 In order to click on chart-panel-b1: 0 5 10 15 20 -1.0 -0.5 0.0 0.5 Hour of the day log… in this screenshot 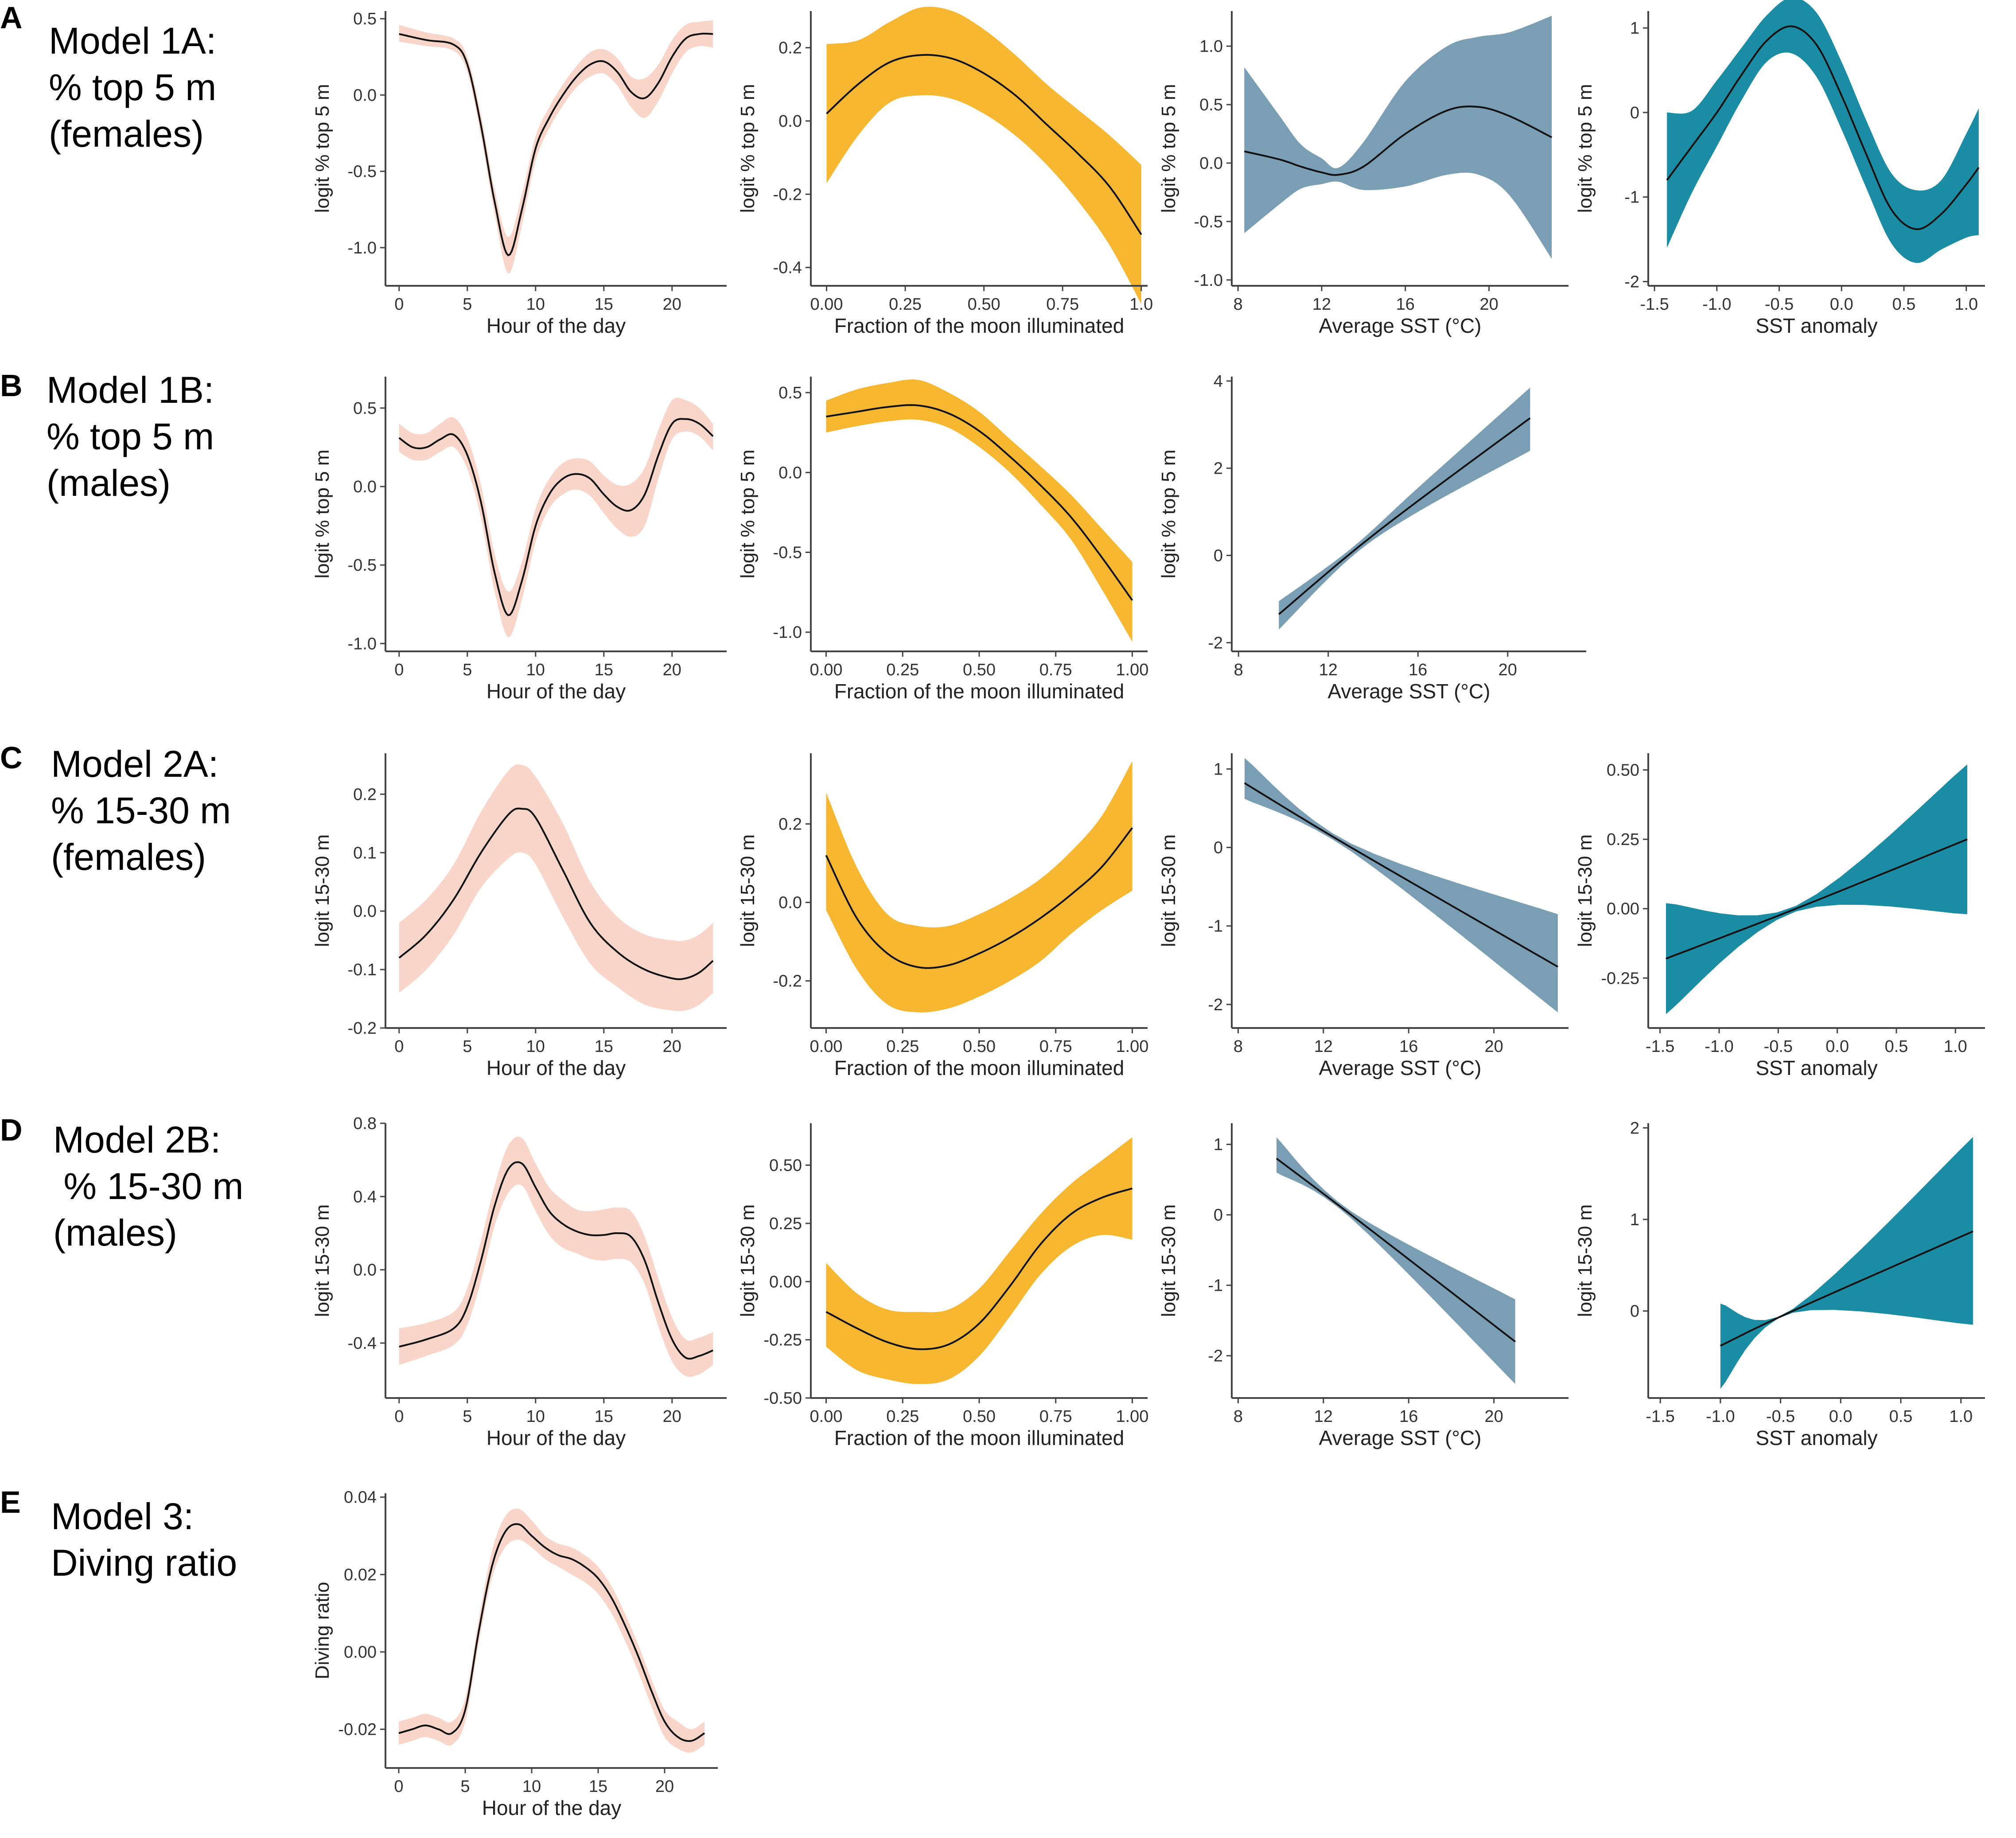, I will do `click(519, 540)`.